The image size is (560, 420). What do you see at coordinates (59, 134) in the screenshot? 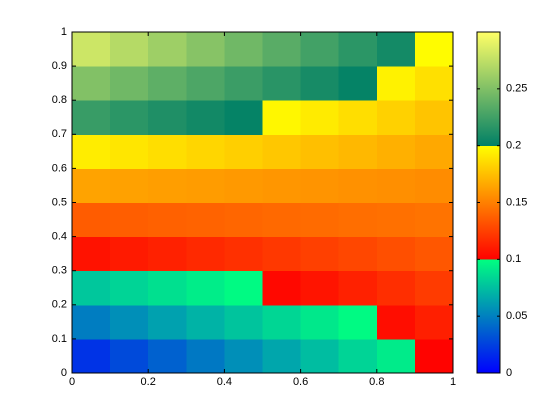
I see `y-tick-label: 0.7` at bounding box center [59, 134].